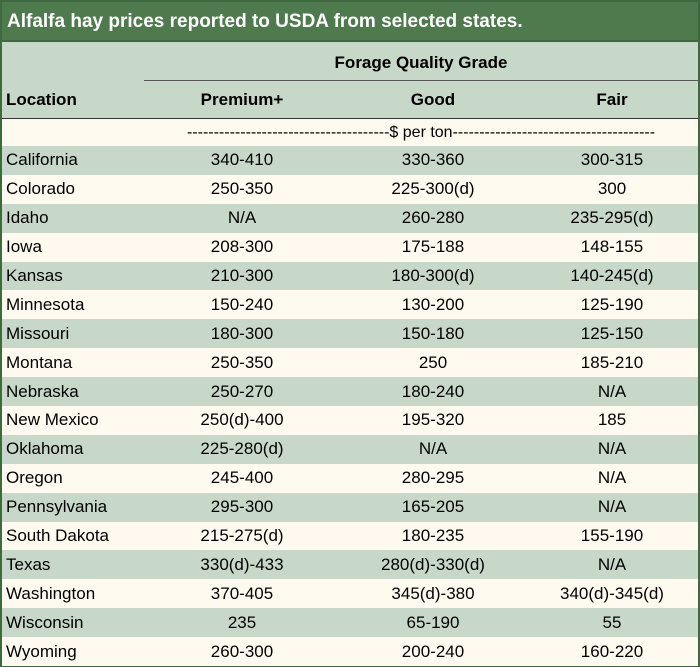  What do you see at coordinates (39, 362) in the screenshot?
I see `location-cell: Montana` at bounding box center [39, 362].